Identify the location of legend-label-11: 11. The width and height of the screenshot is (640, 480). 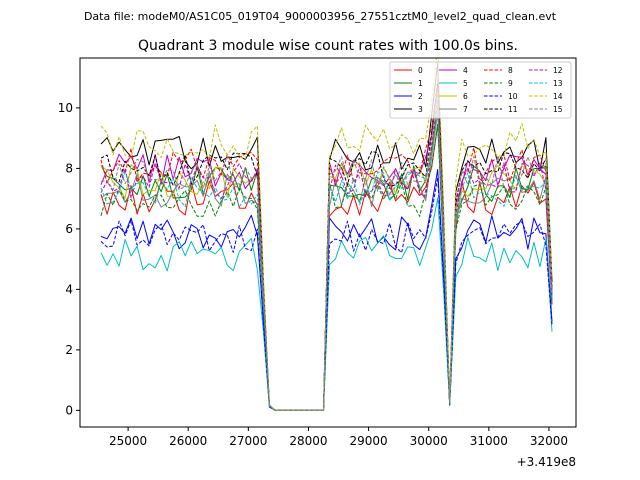
(513, 109).